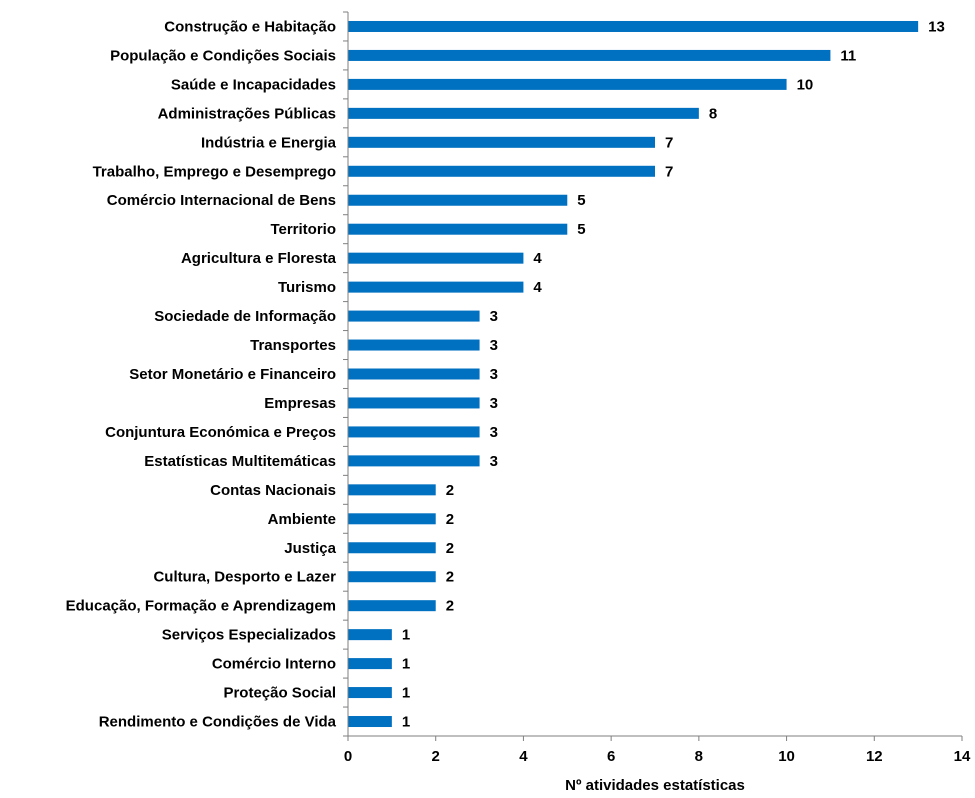  What do you see at coordinates (436, 756) in the screenshot?
I see `x-tick-label: 2` at bounding box center [436, 756].